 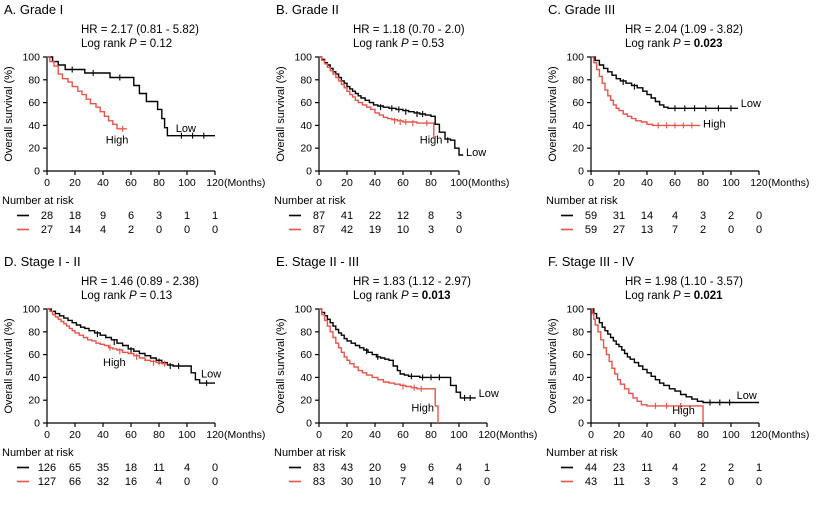 What do you see at coordinates (647, 216) in the screenshot?
I see `risk-count: 14` at bounding box center [647, 216].